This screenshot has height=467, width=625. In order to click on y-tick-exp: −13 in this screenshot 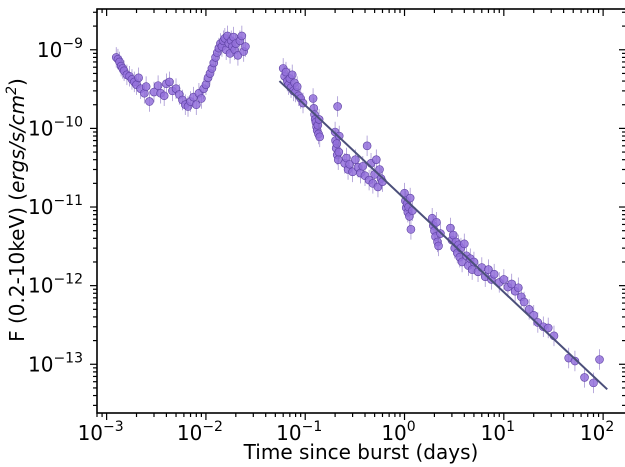, I will do `click(68, 358)`.